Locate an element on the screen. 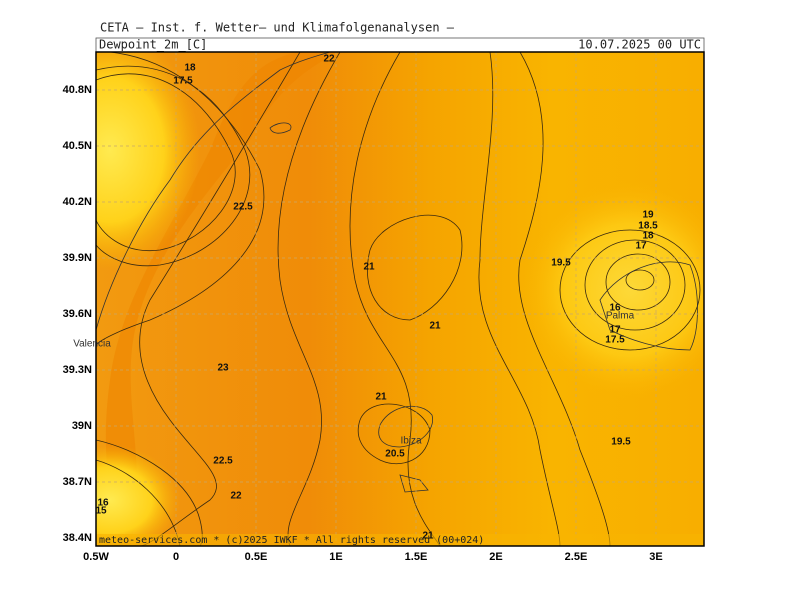  lon-tick-label: 1E is located at coordinates (335, 557).